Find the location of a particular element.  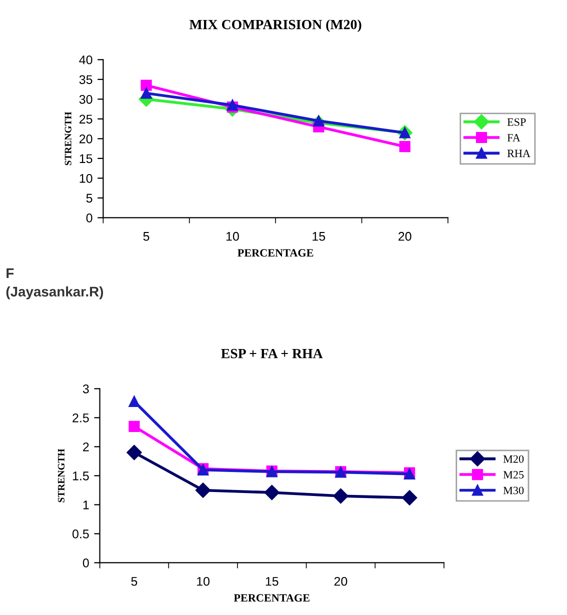

y-tick-label: 25 is located at coordinates (86, 119).